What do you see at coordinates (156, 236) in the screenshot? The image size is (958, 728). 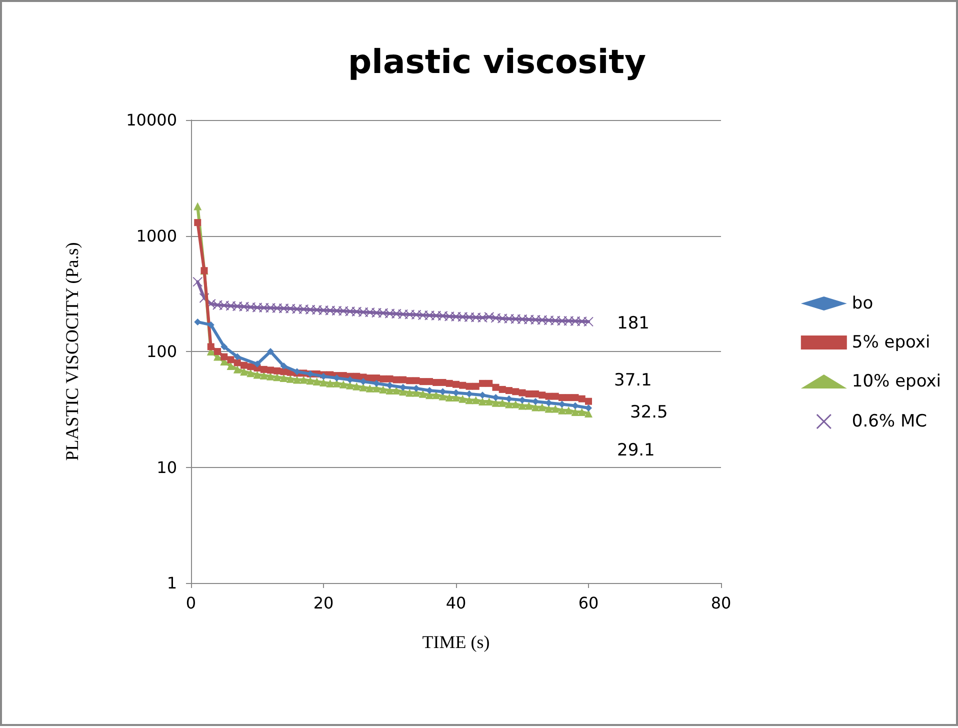 I see `y-tick-label: 1000` at bounding box center [156, 236].